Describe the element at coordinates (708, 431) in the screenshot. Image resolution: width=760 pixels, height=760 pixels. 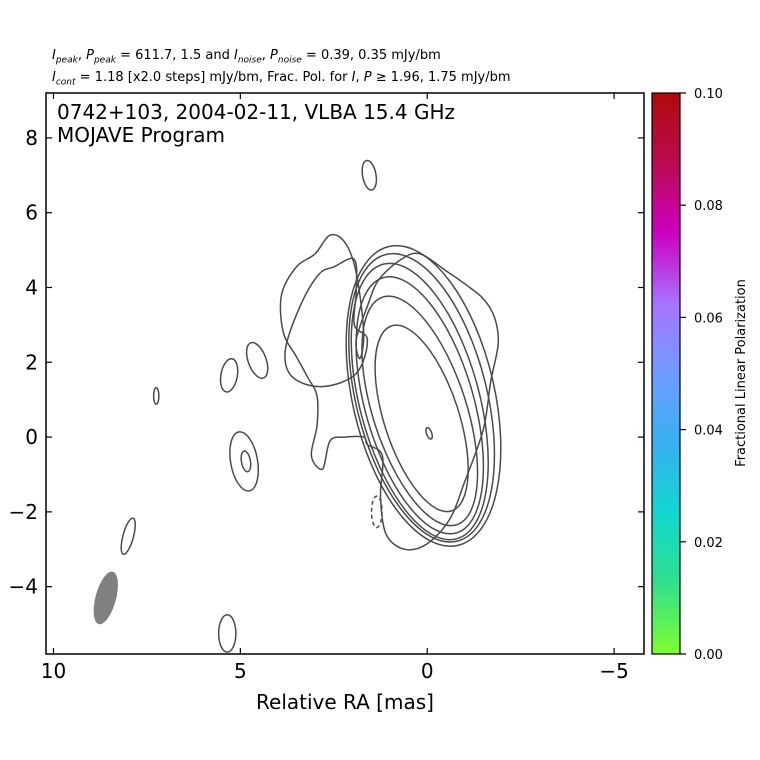
I see `colorbar-tick-label: 0.04` at that location.